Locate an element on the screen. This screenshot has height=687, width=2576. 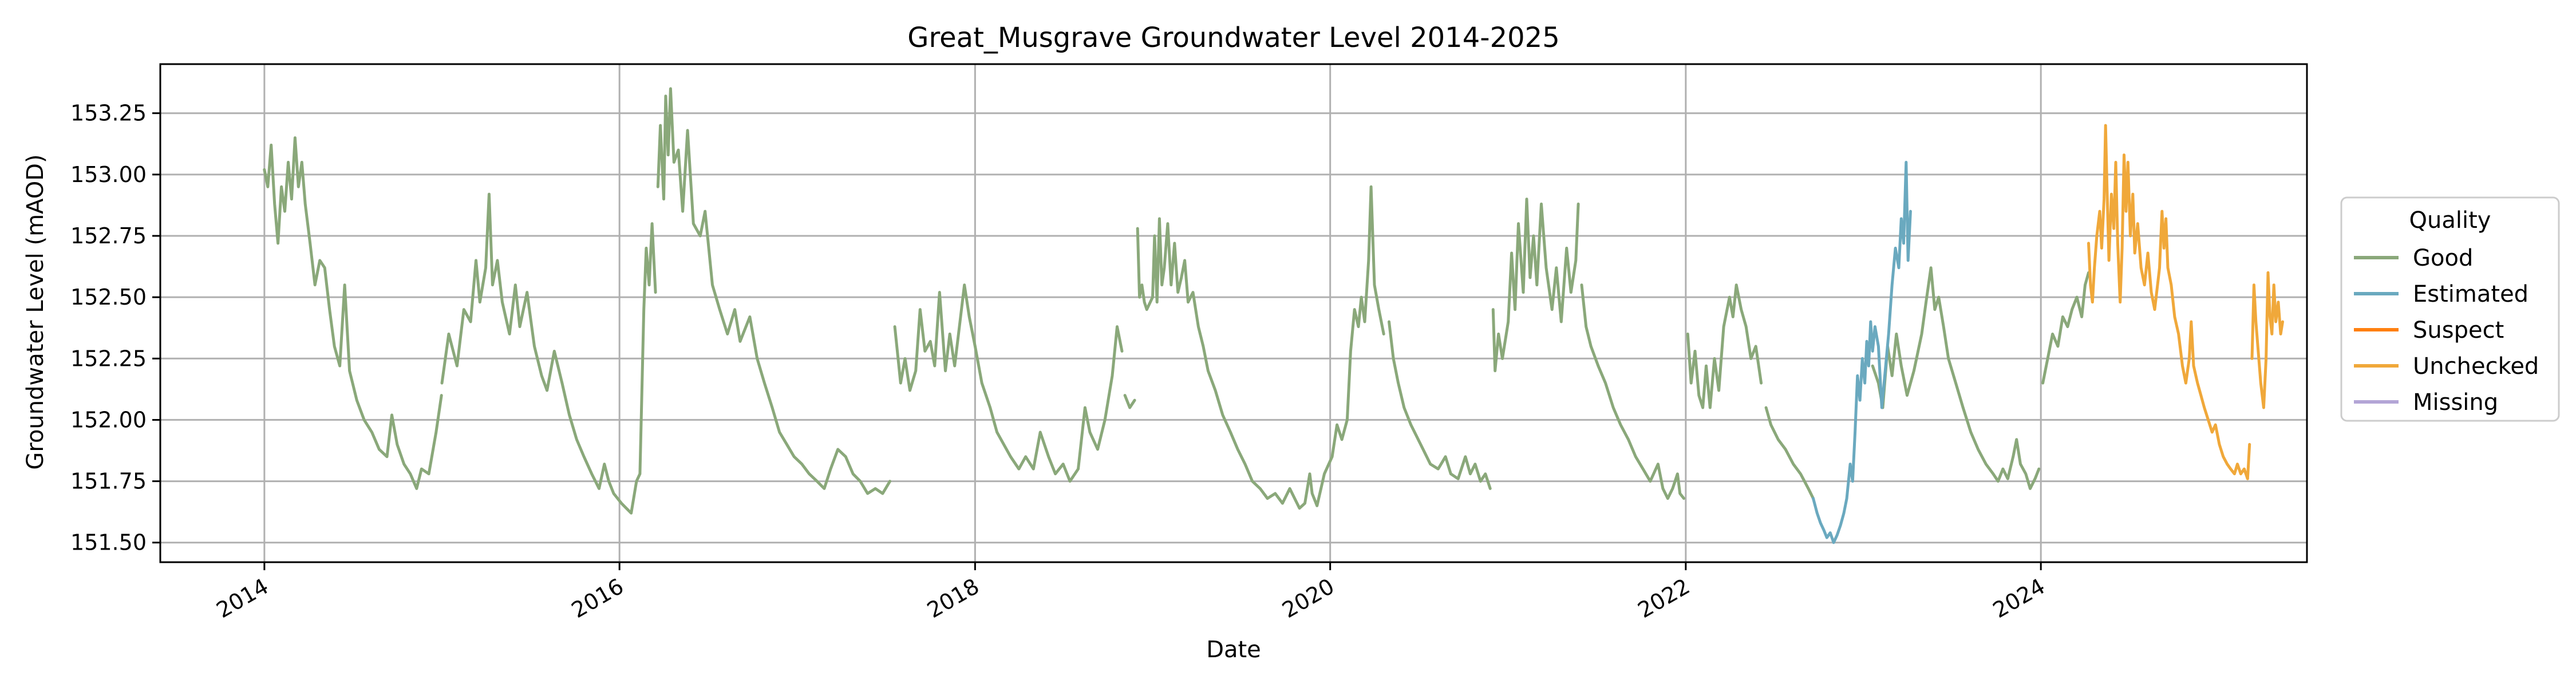
y-axis-label: Groundwater Level (mAOD) is located at coordinates (35, 311).